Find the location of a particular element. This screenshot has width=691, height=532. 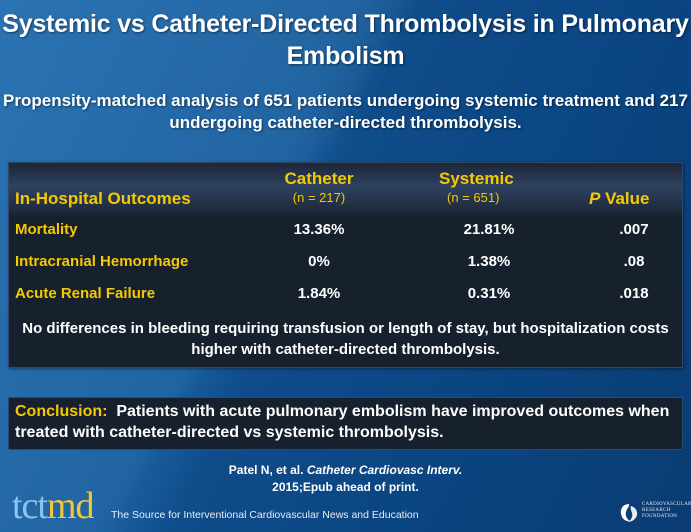

tctmd-logo: tctmd is located at coordinates (53, 506).